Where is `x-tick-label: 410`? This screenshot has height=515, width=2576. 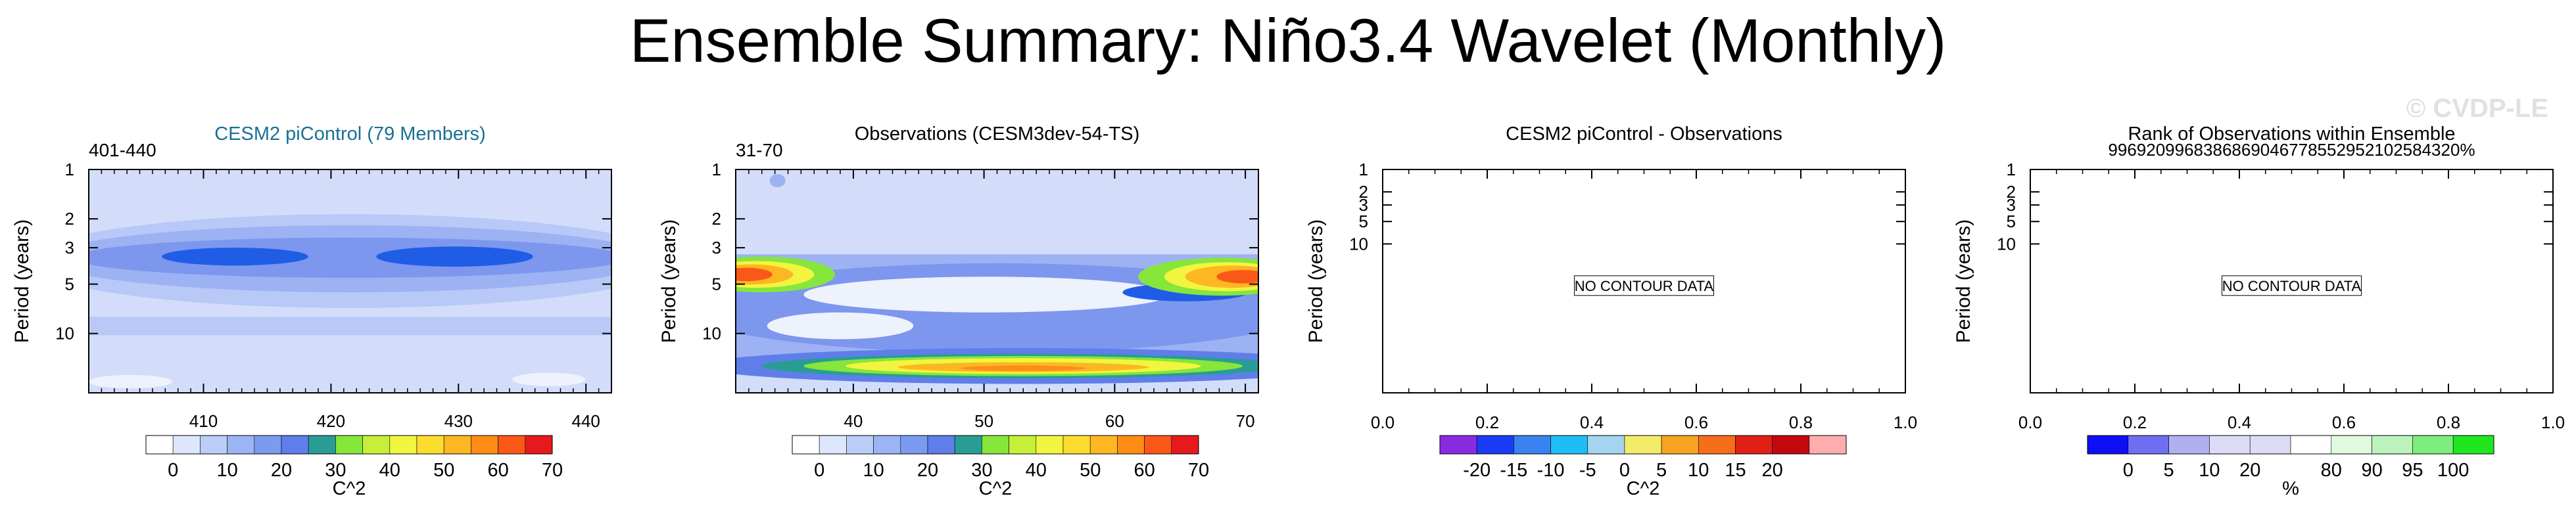 x-tick-label: 410 is located at coordinates (204, 421).